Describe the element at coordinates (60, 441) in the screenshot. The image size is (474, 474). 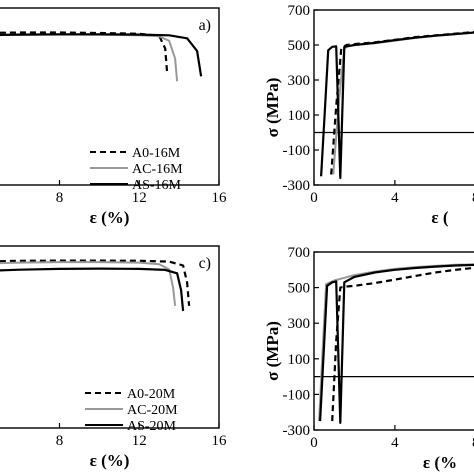
I see `x-tick-label-c: 8` at that location.